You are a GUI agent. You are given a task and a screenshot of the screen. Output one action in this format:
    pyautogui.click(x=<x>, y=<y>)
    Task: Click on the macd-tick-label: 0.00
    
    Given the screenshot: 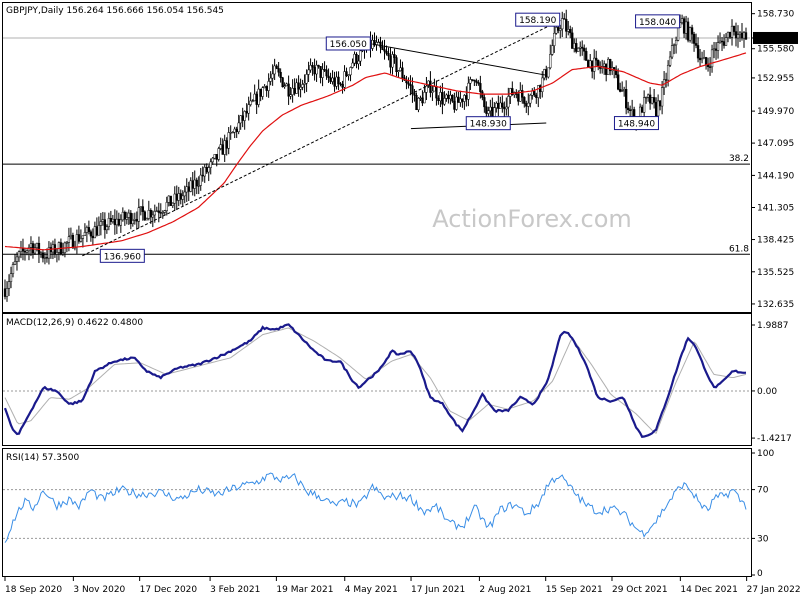 What is the action you would take?
    pyautogui.click(x=767, y=392)
    